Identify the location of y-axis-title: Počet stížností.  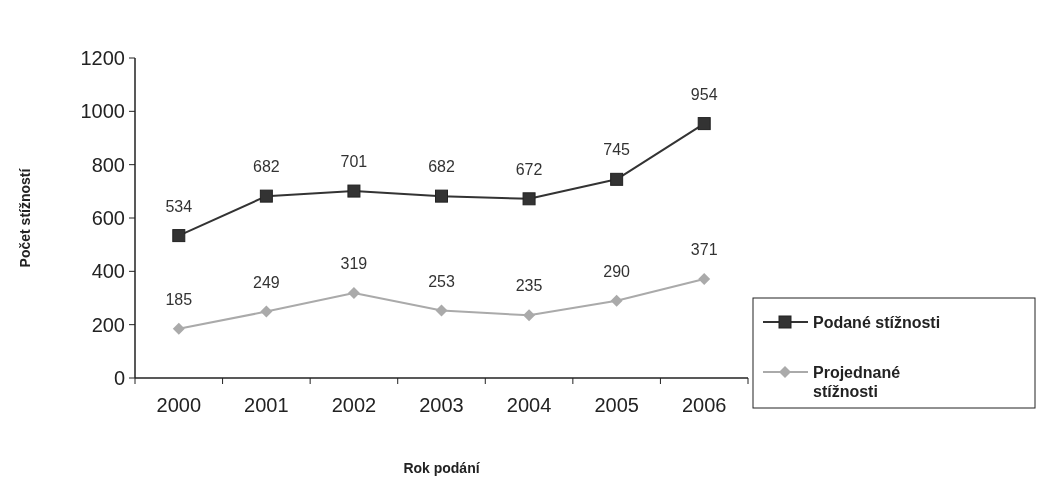
(25, 217).